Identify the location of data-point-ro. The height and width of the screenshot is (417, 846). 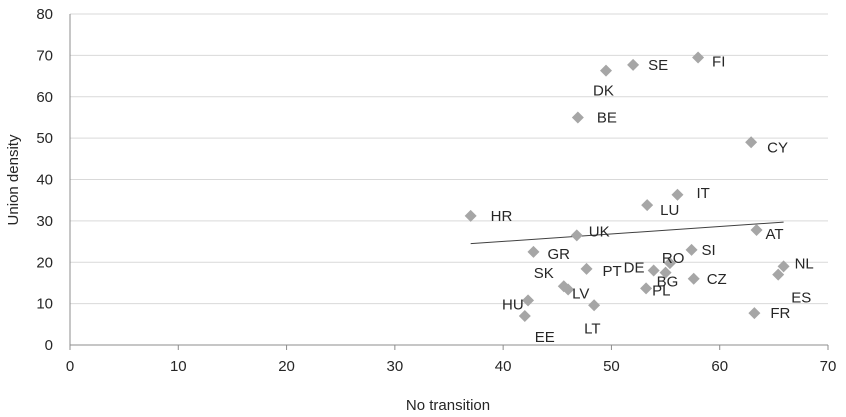
(669, 263).